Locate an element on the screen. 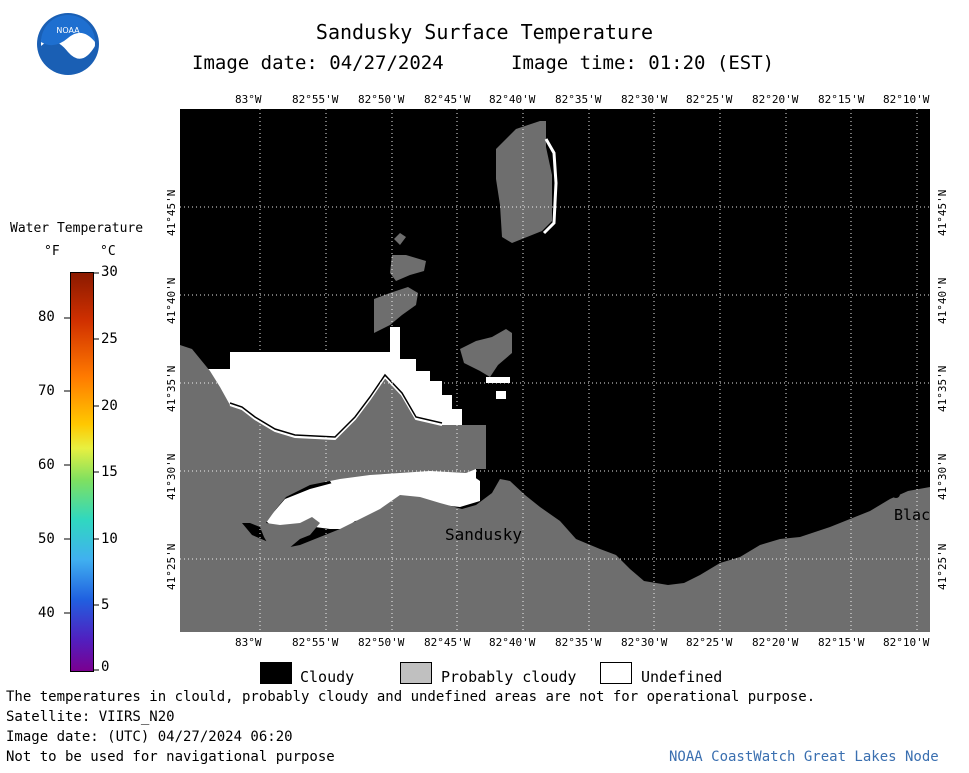 The width and height of the screenshot is (969, 773). lat-label-left: 41°40'N is located at coordinates (171, 300).